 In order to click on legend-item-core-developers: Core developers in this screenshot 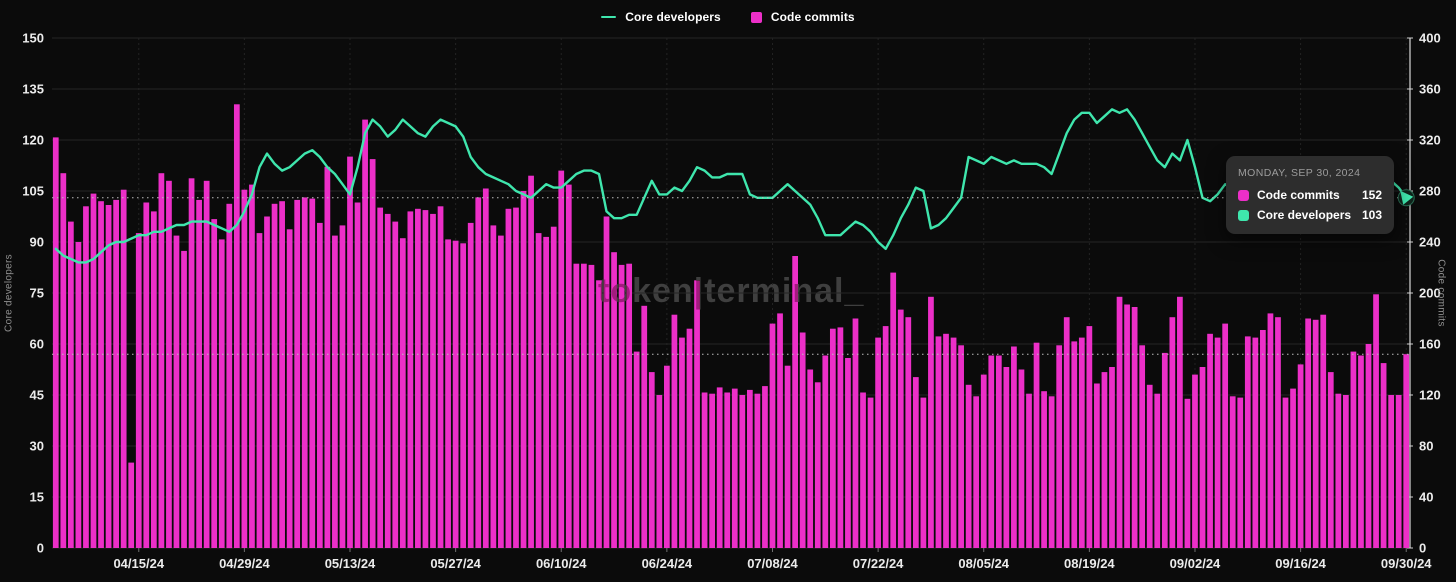, I will do `click(661, 17)`.